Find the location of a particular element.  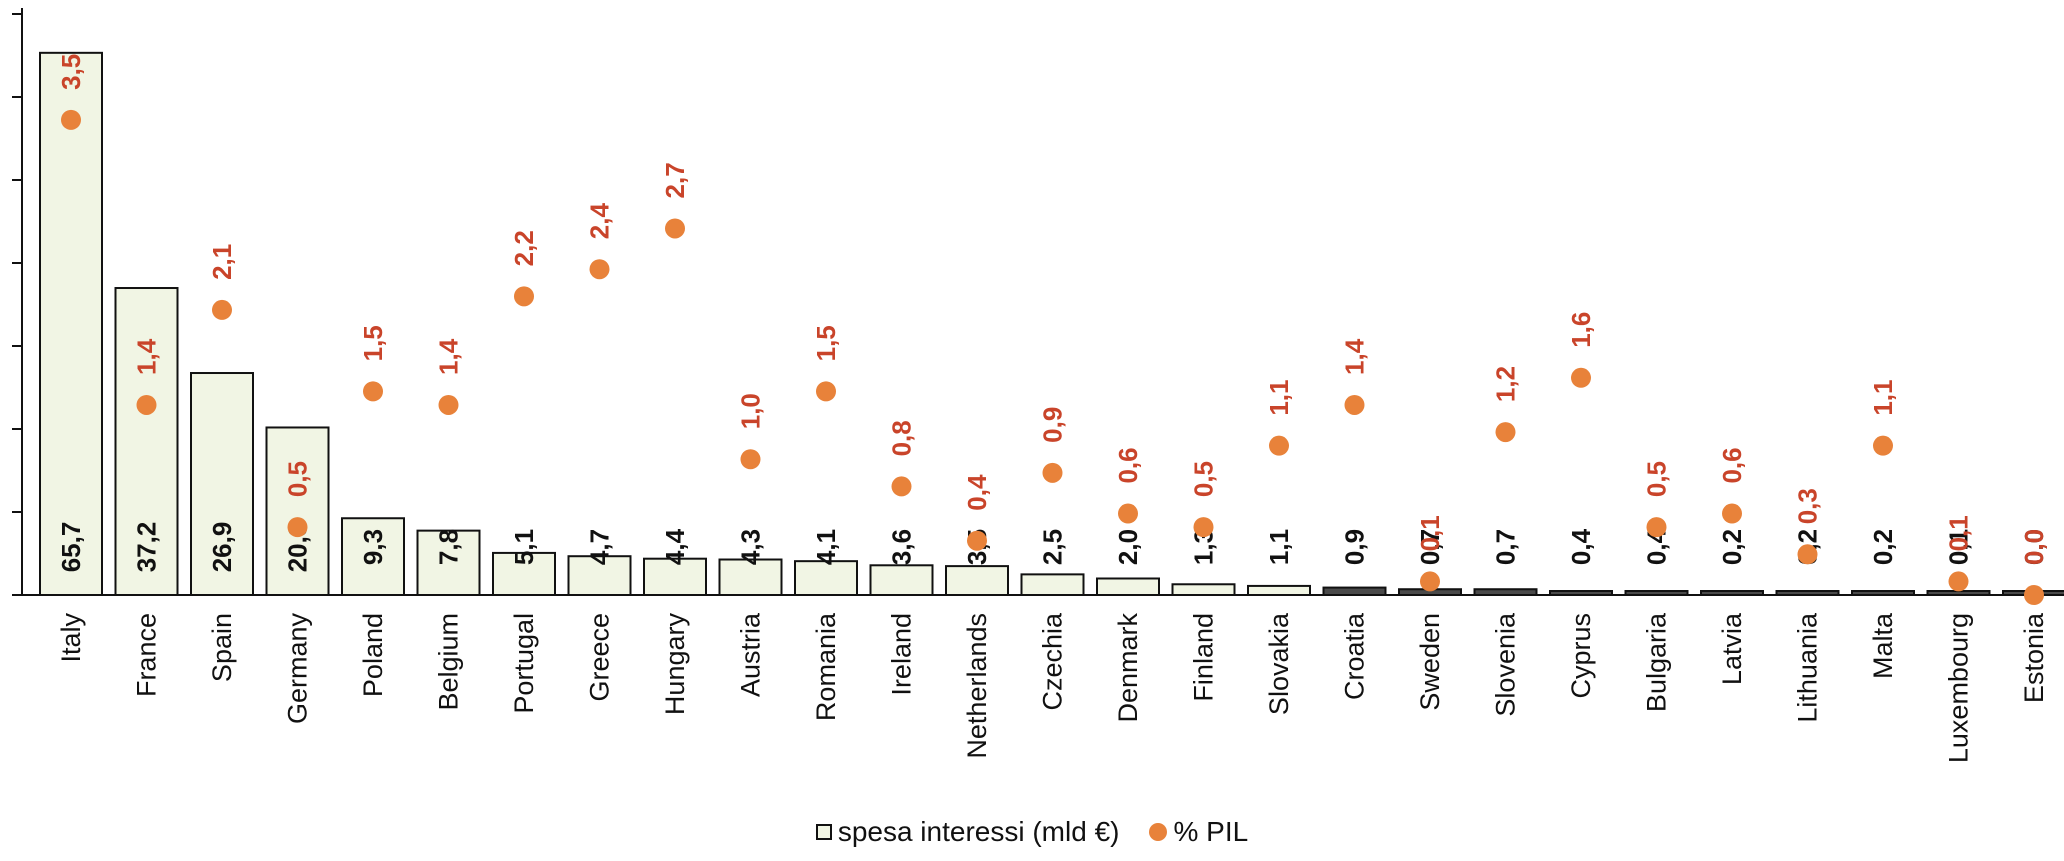

category-label: Slovakia is located at coordinates (1279, 663).